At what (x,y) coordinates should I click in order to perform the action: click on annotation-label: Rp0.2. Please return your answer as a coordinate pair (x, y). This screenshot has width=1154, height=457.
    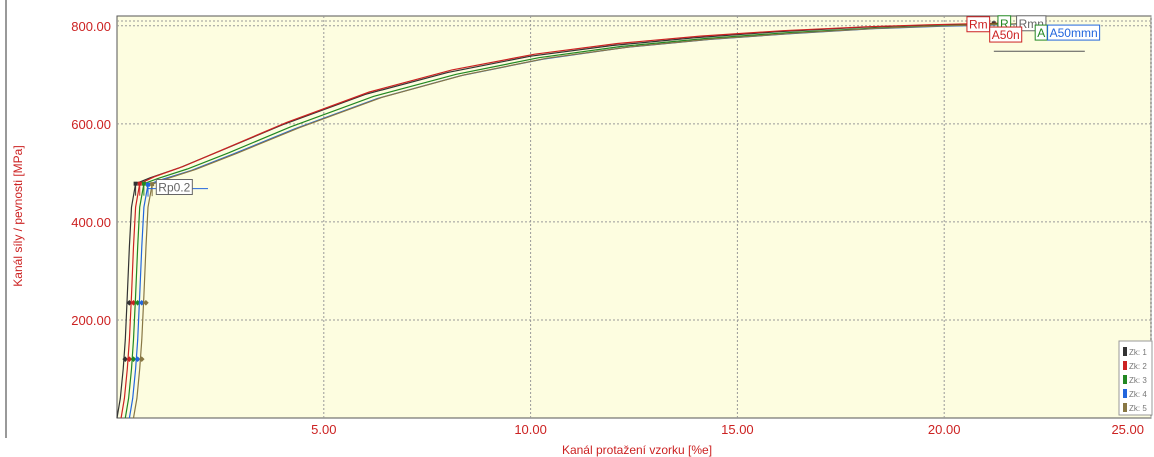
    Looking at the image, I should click on (174, 187).